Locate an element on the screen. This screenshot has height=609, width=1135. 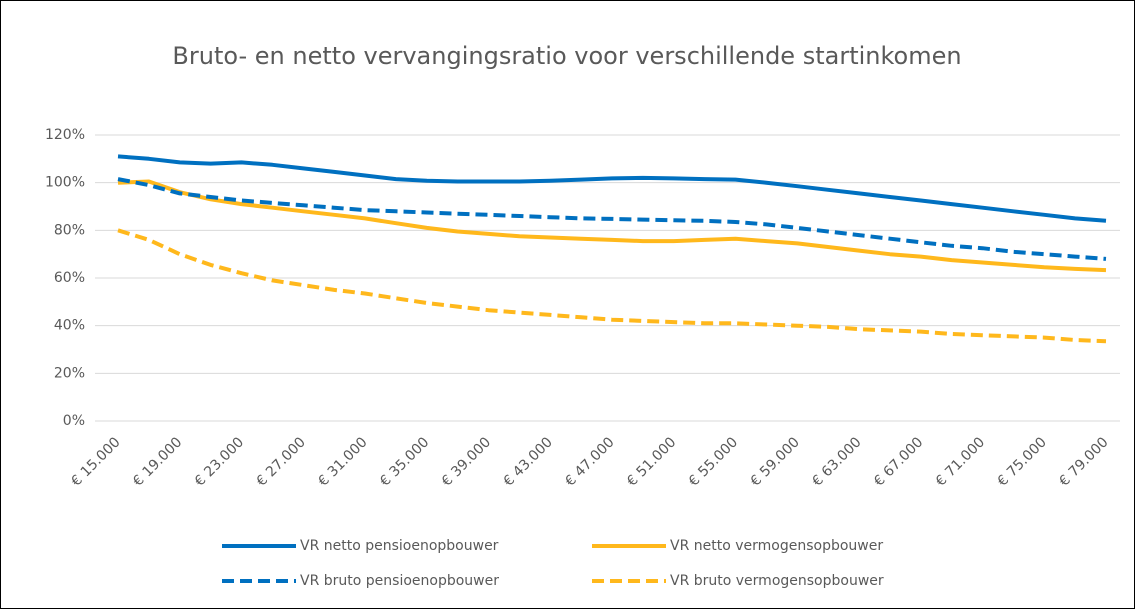
x-tick-label: € 75.000 is located at coordinates (1022, 461).